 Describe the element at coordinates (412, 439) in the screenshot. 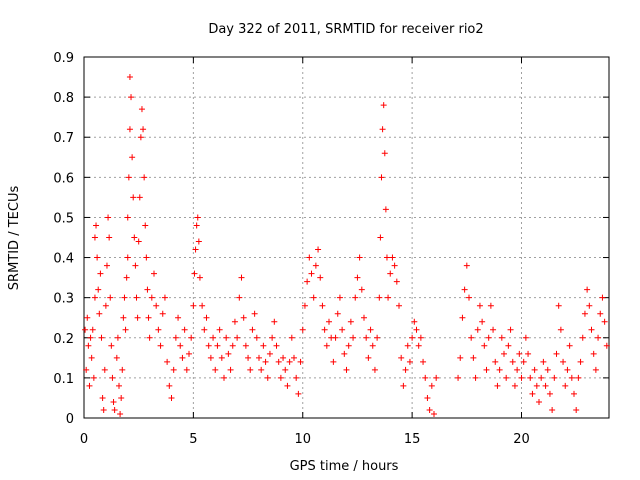

I see `x-tick-label: 15` at that location.